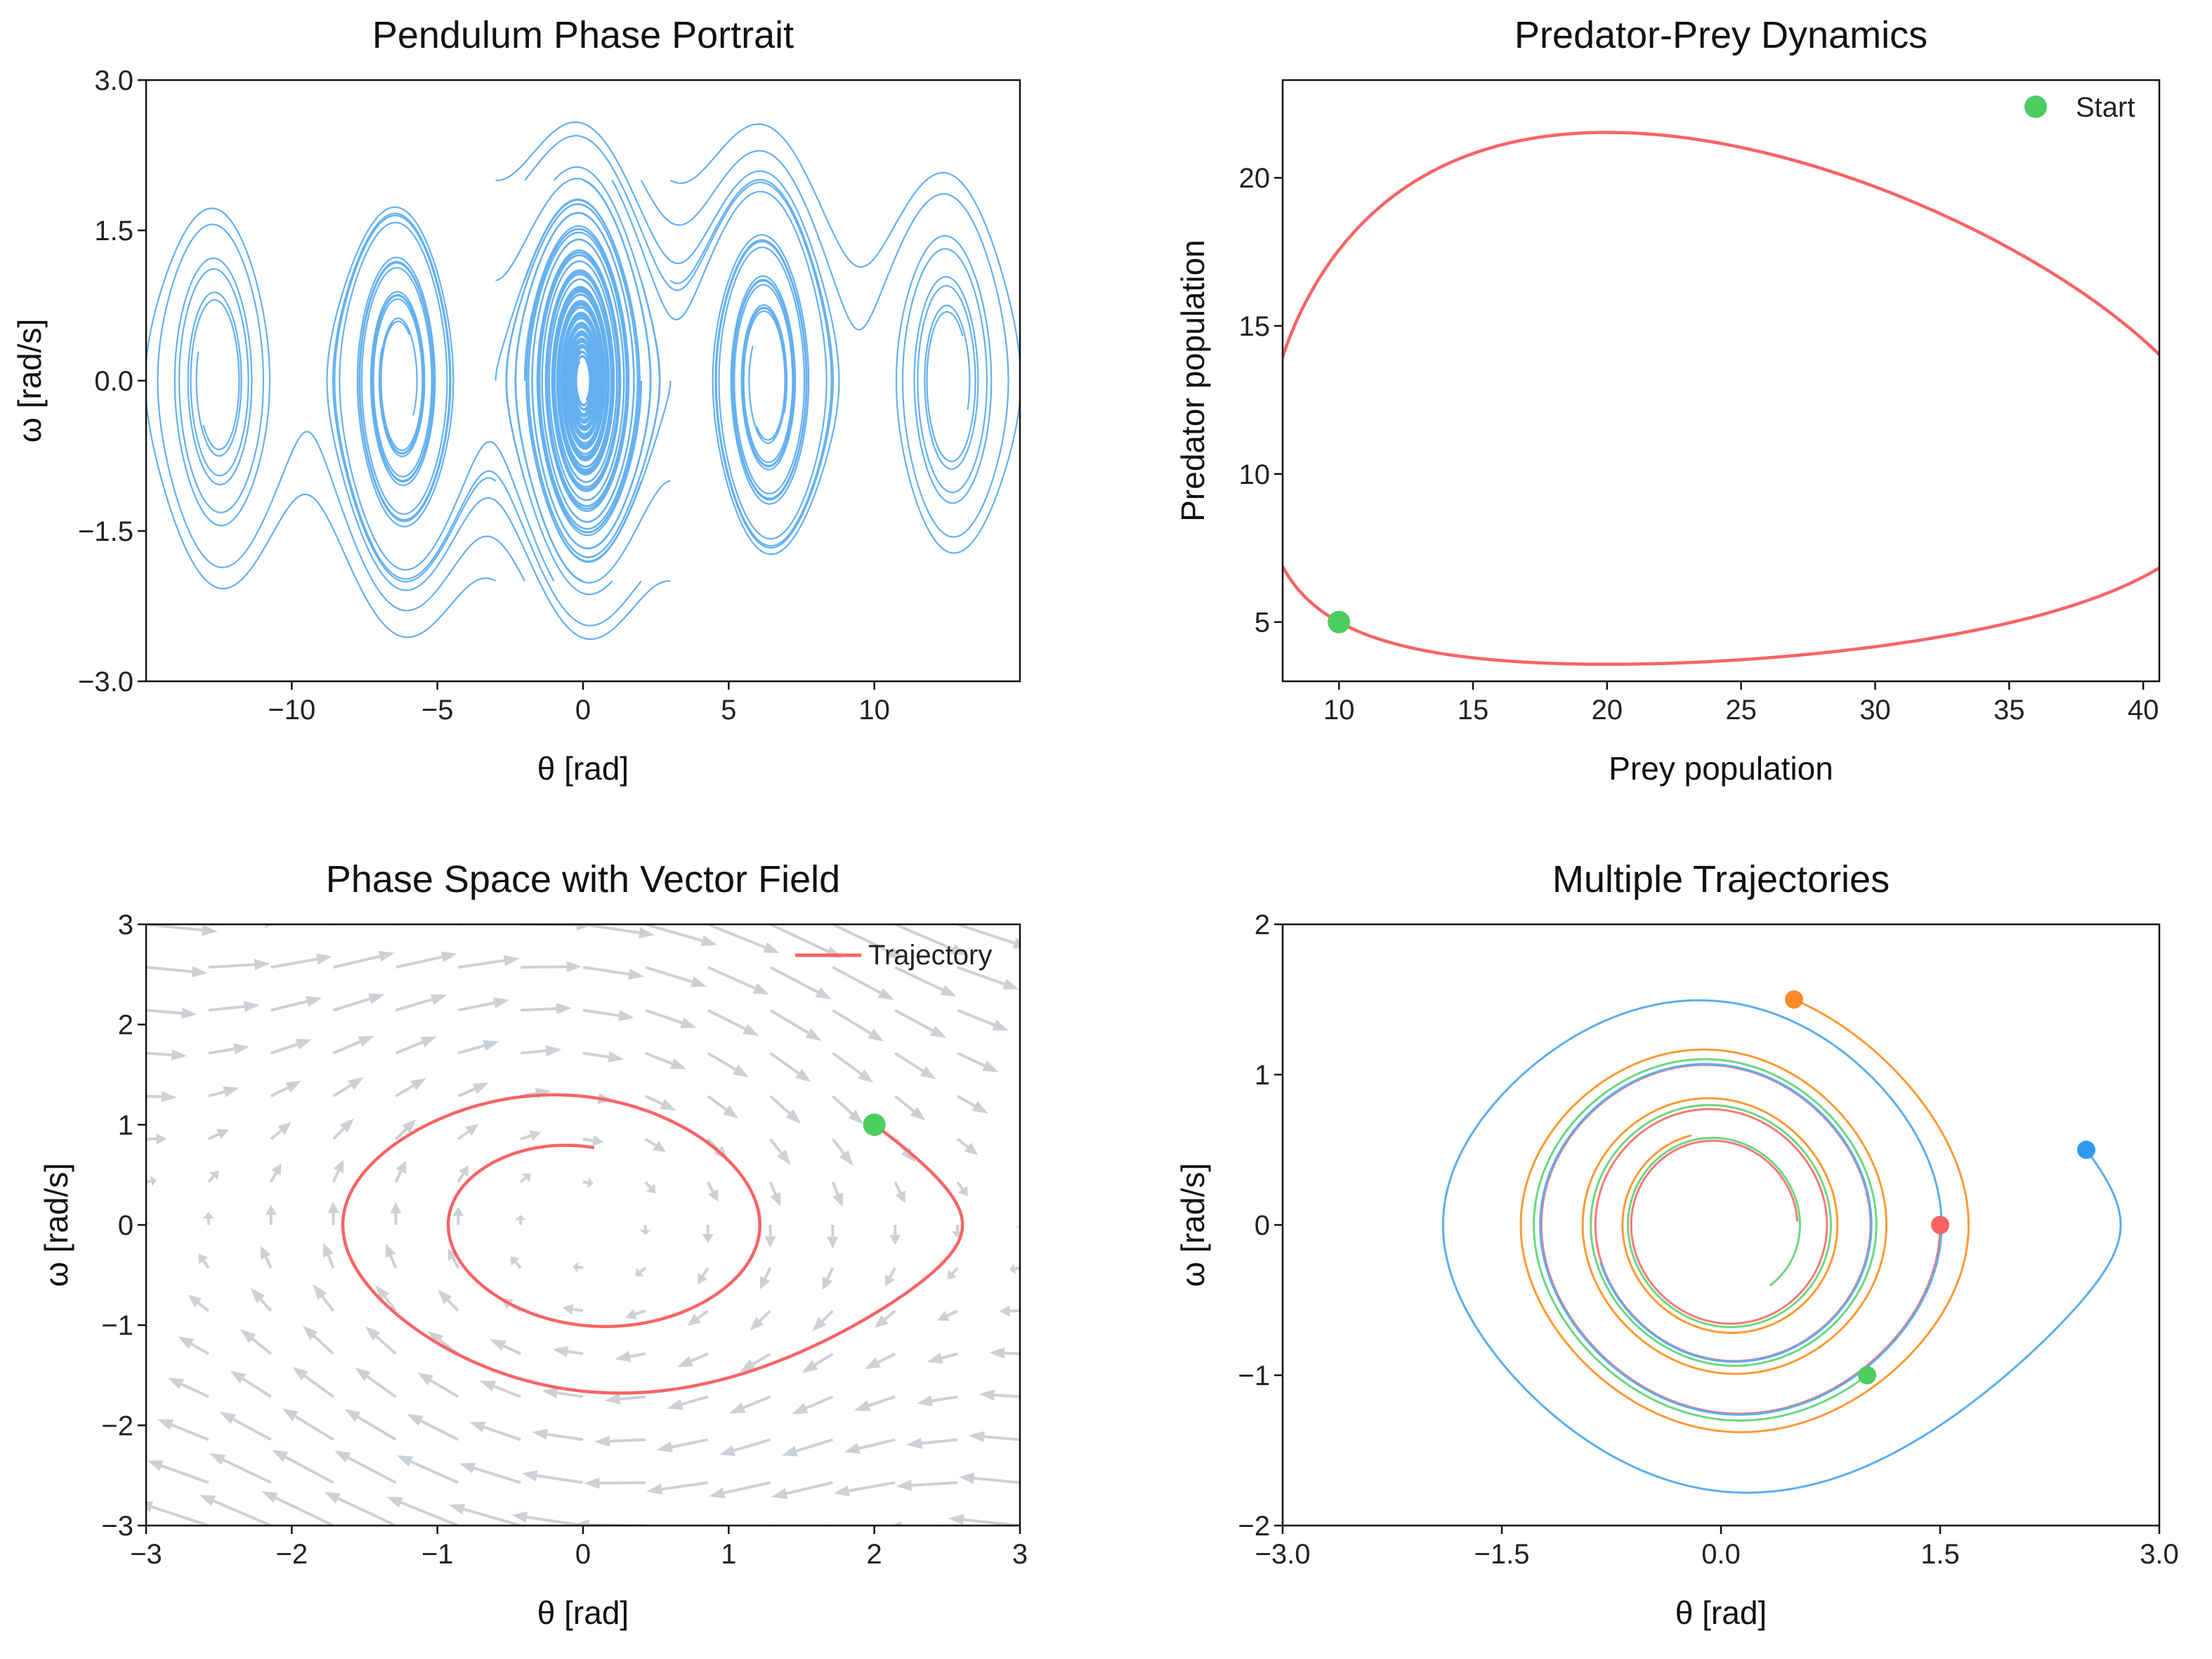  What do you see at coordinates (1721, 35) in the screenshot?
I see `chart-title: Predator-Prey Dynamics` at bounding box center [1721, 35].